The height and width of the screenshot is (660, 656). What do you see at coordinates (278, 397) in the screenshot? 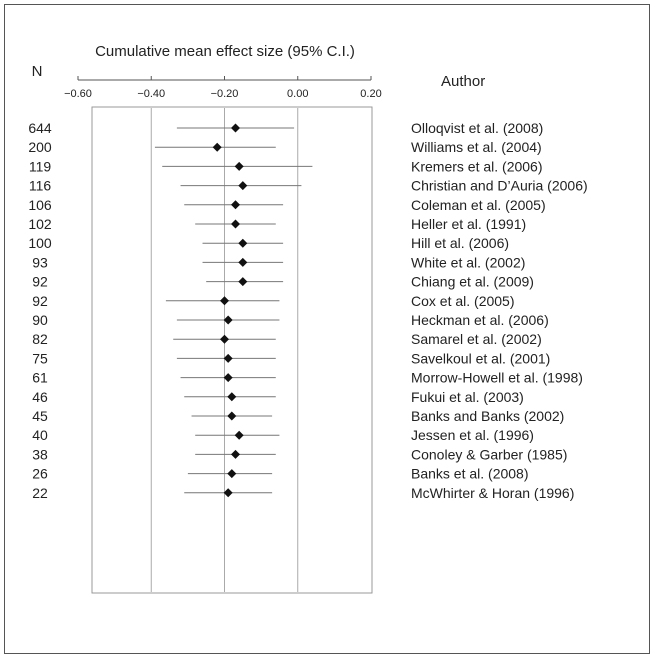
I see `study-row: 46 Fukui et al. (2003)` at bounding box center [278, 397].